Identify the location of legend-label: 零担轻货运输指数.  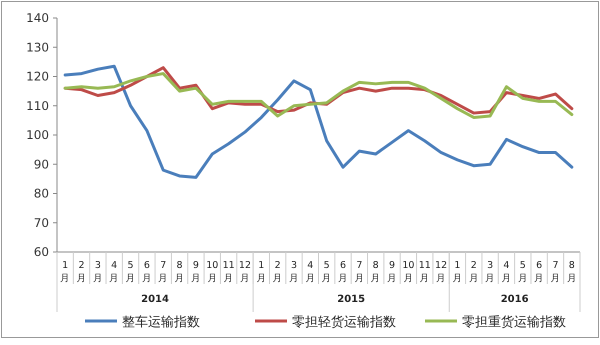
(344, 322).